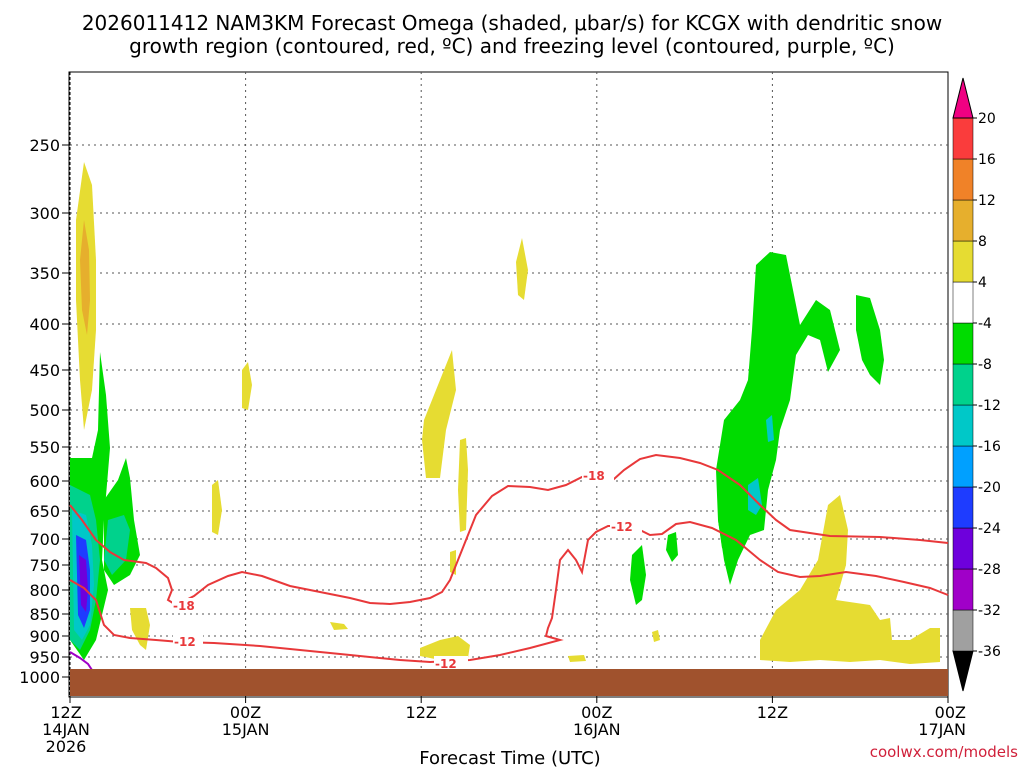 The width and height of the screenshot is (1024, 768). What do you see at coordinates (44, 636) in the screenshot?
I see `y-tick-label: 900` at bounding box center [44, 636].